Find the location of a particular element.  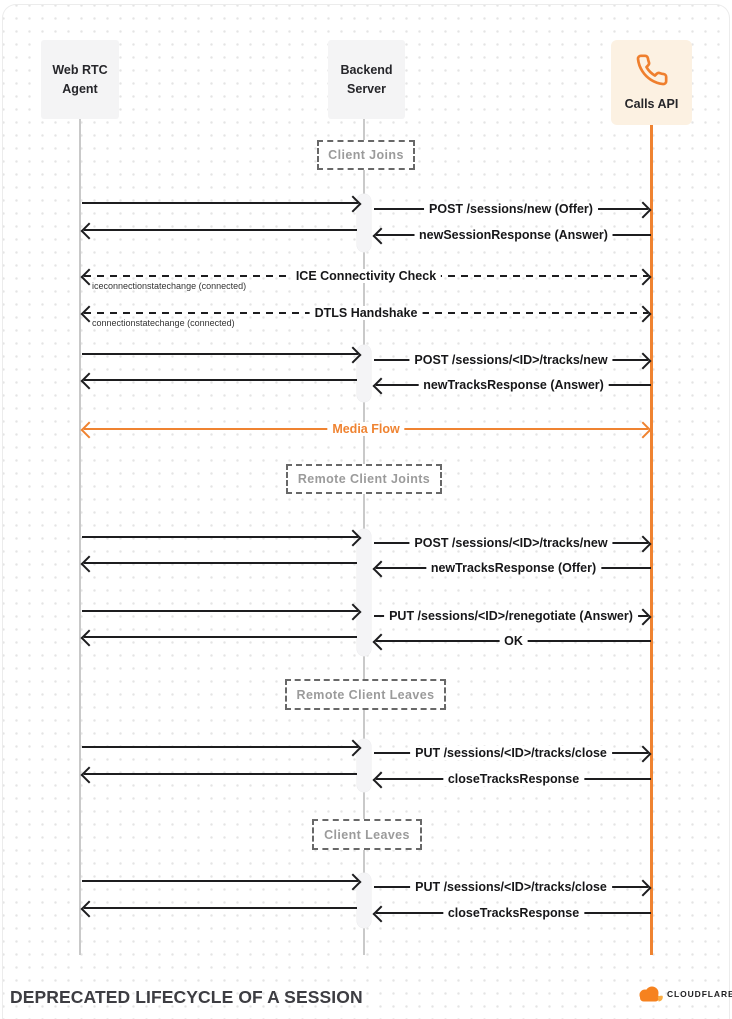

message-label: newSessionResponse (Answer) is located at coordinates (513, 235).